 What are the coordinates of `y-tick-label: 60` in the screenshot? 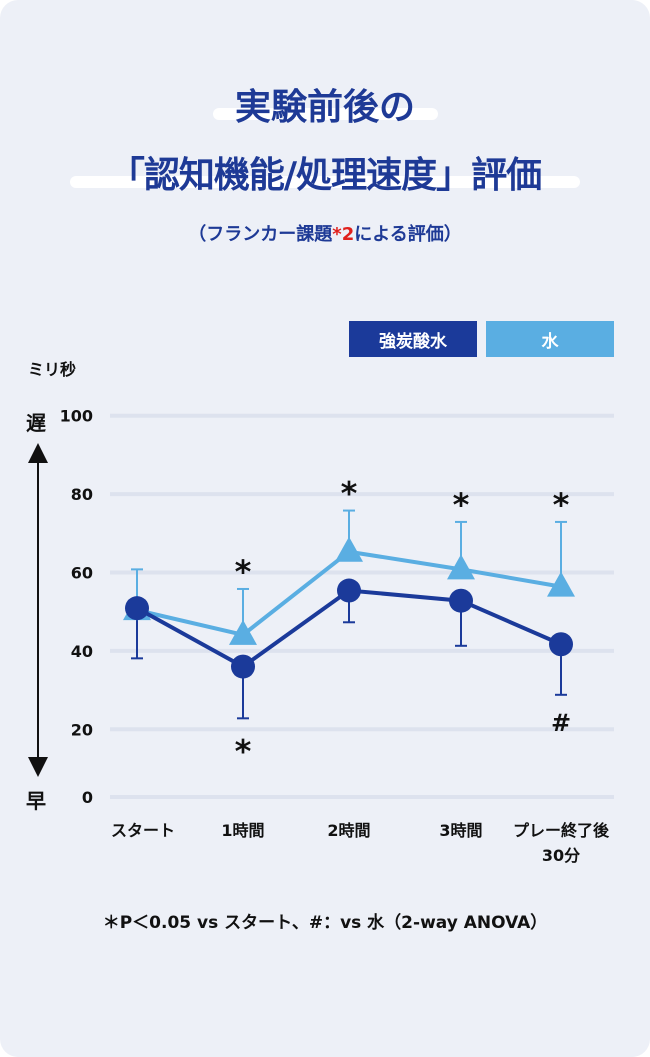 It's located at (82, 573).